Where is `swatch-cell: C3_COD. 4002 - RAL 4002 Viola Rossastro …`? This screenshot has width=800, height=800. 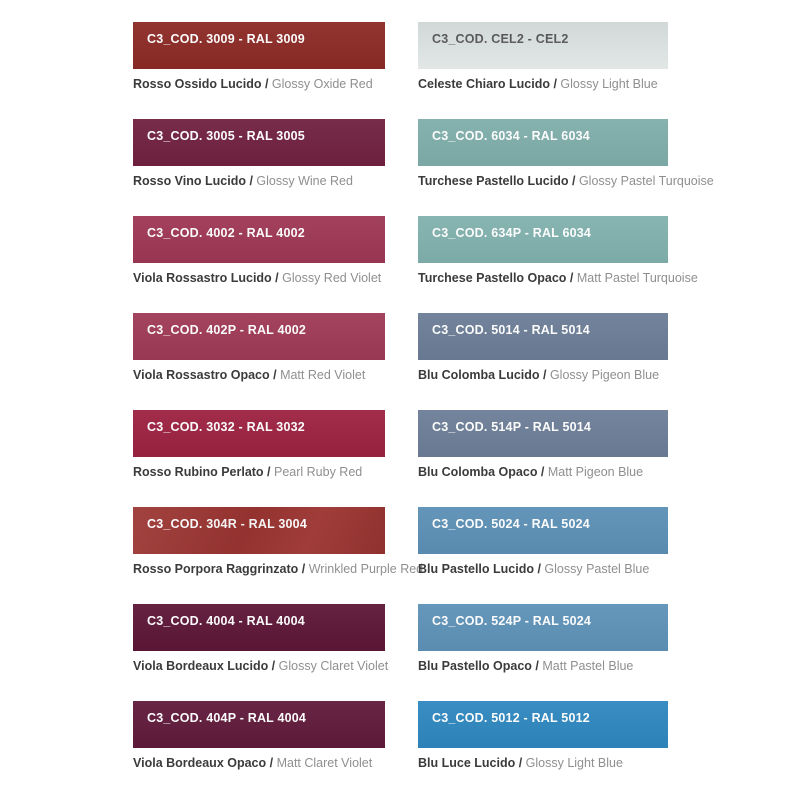 swatch-cell: C3_COD. 4002 - RAL 4002 Viola Rossastro … is located at coordinates (259, 264).